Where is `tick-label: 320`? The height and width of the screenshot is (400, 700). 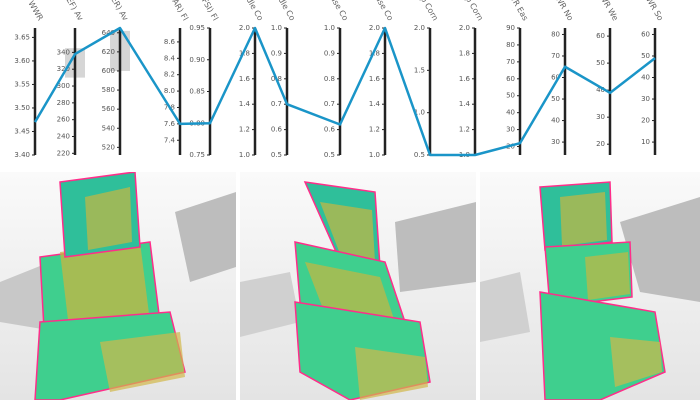 tick-label: 320 is located at coordinates (63, 69).